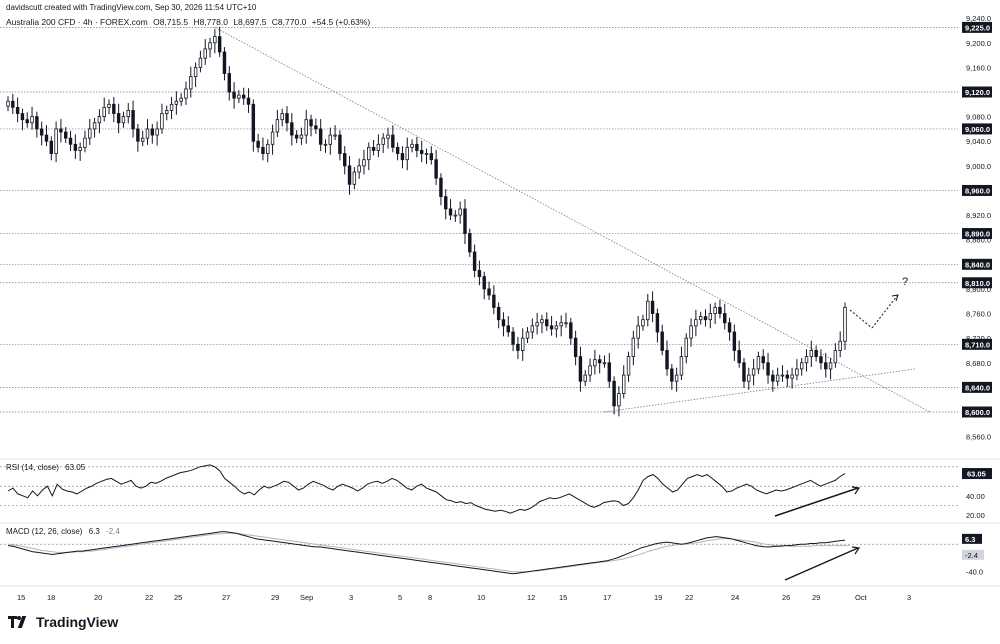 The height and width of the screenshot is (644, 1000). Describe the element at coordinates (861, 597) in the screenshot. I see `time-axis-tick: Oct` at that location.